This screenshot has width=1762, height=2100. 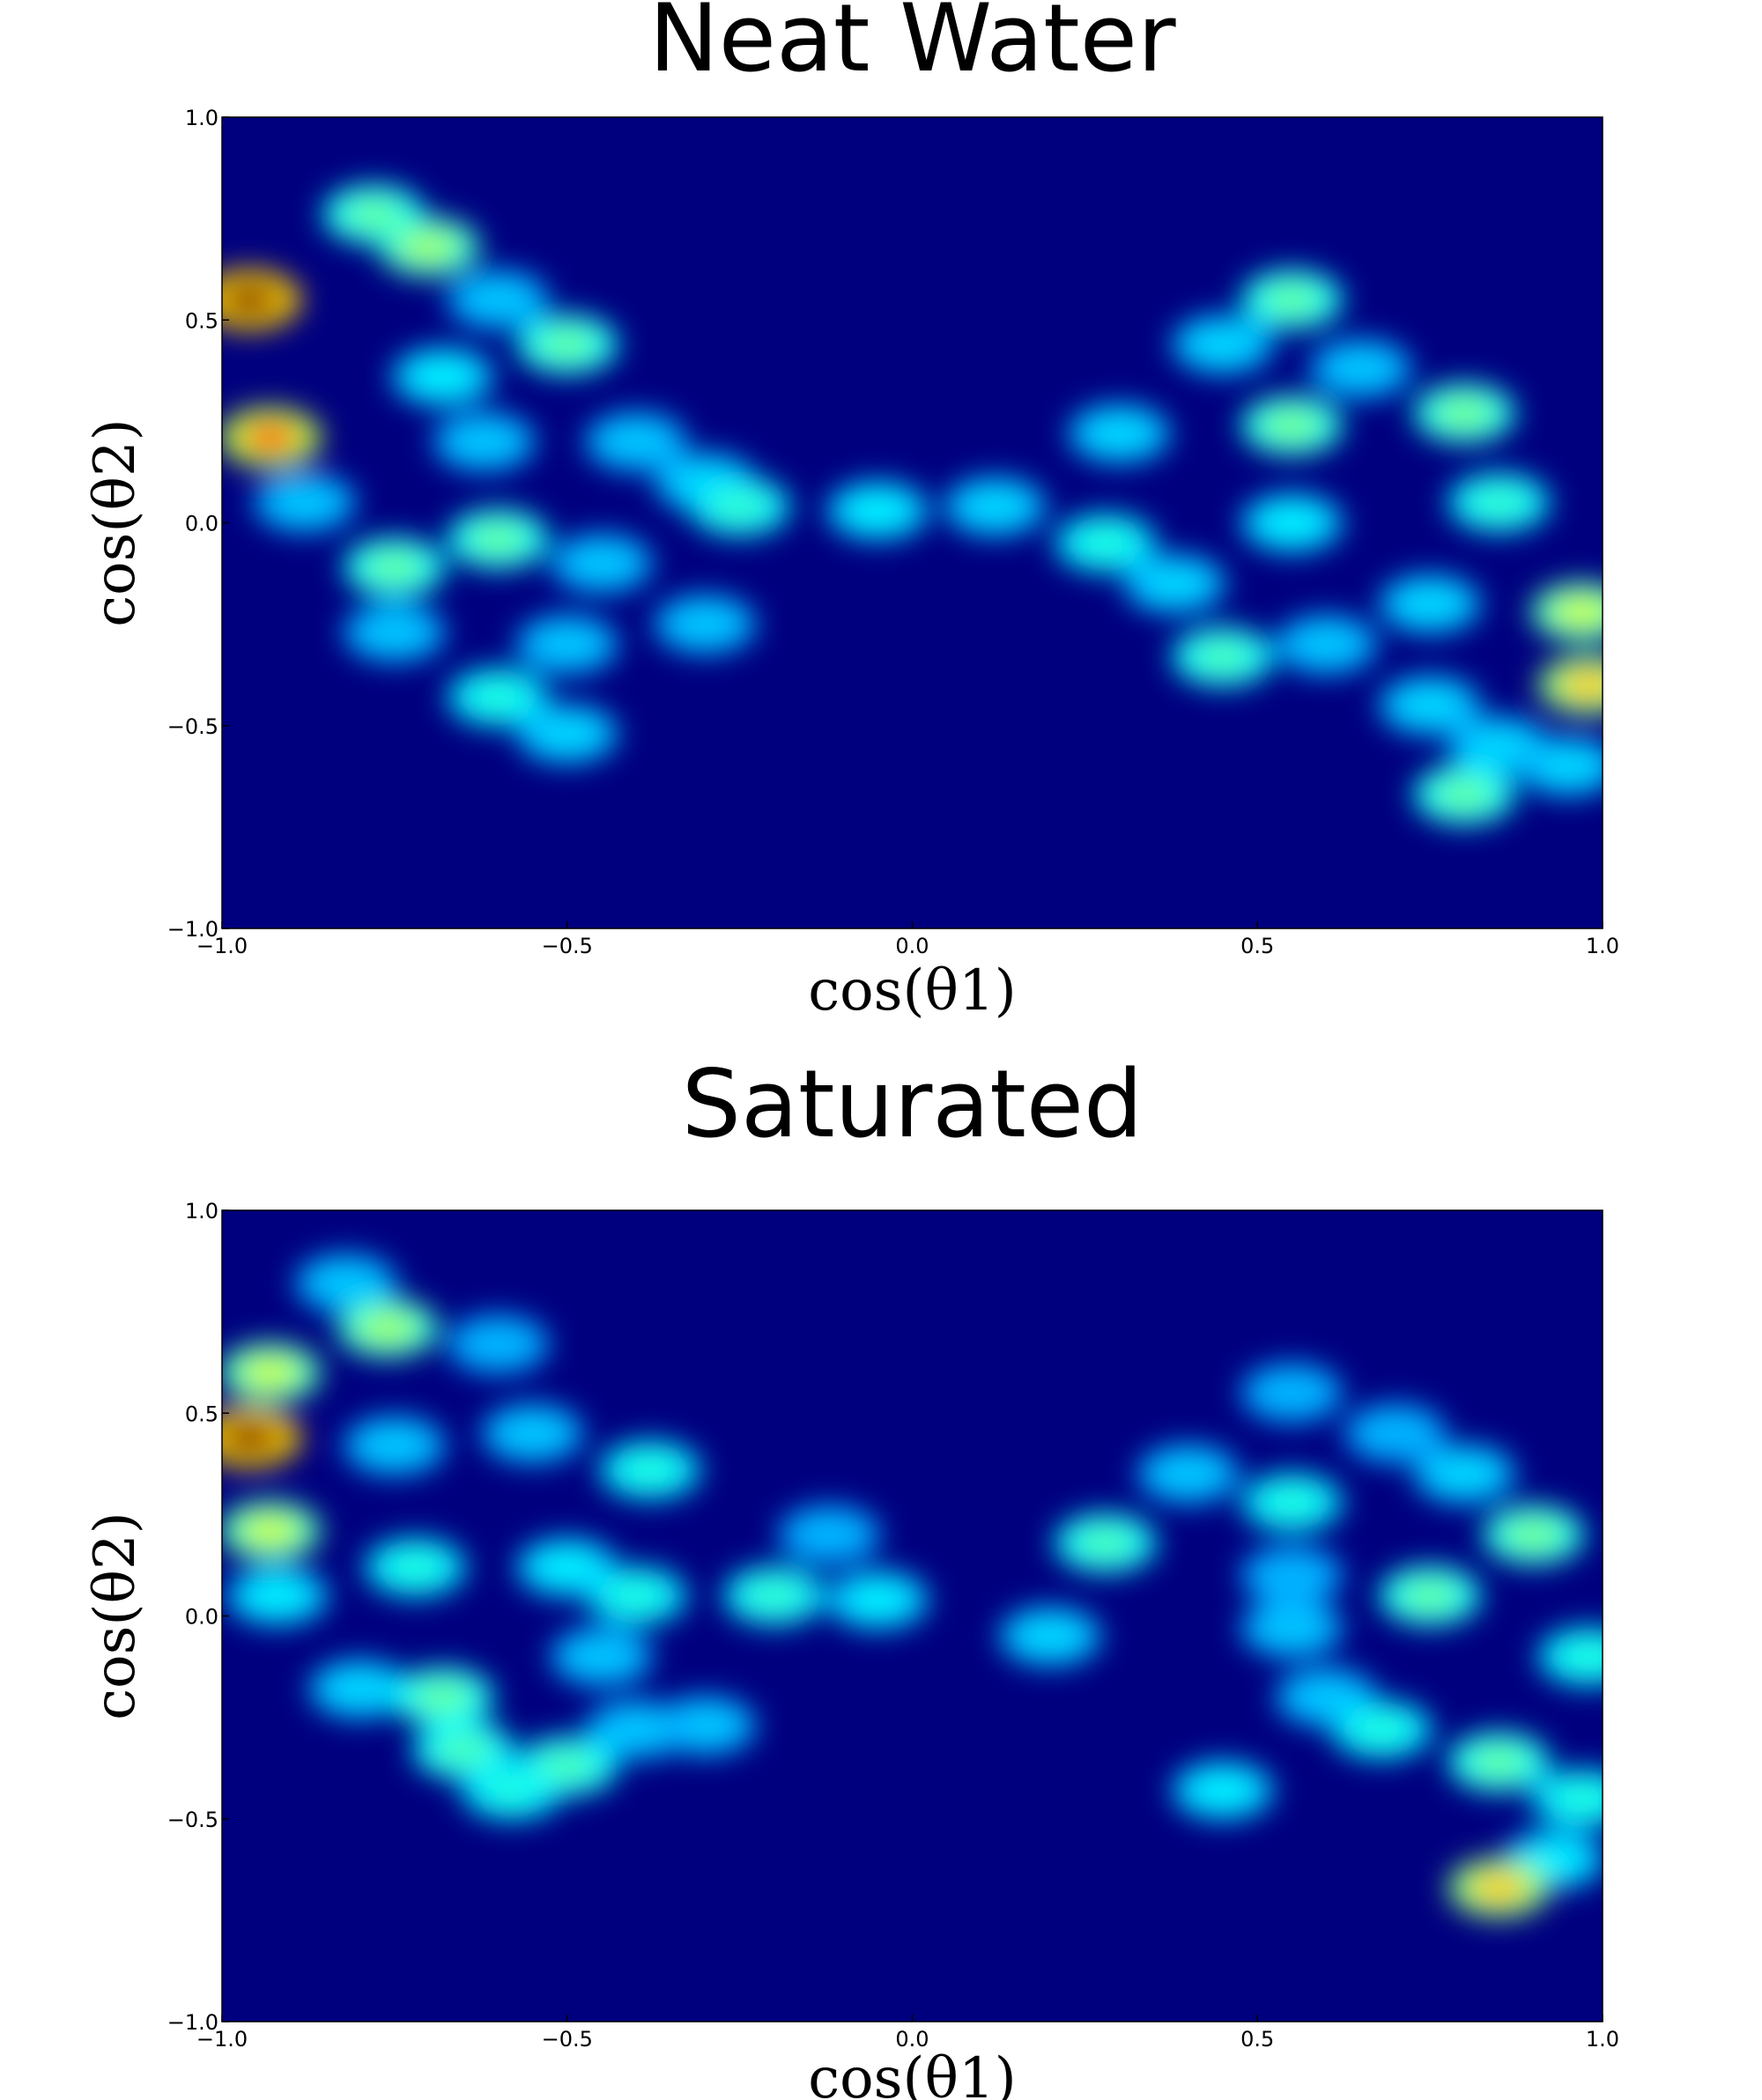 What do you see at coordinates (913, 1104) in the screenshot?
I see `chart-title: Saturated` at bounding box center [913, 1104].